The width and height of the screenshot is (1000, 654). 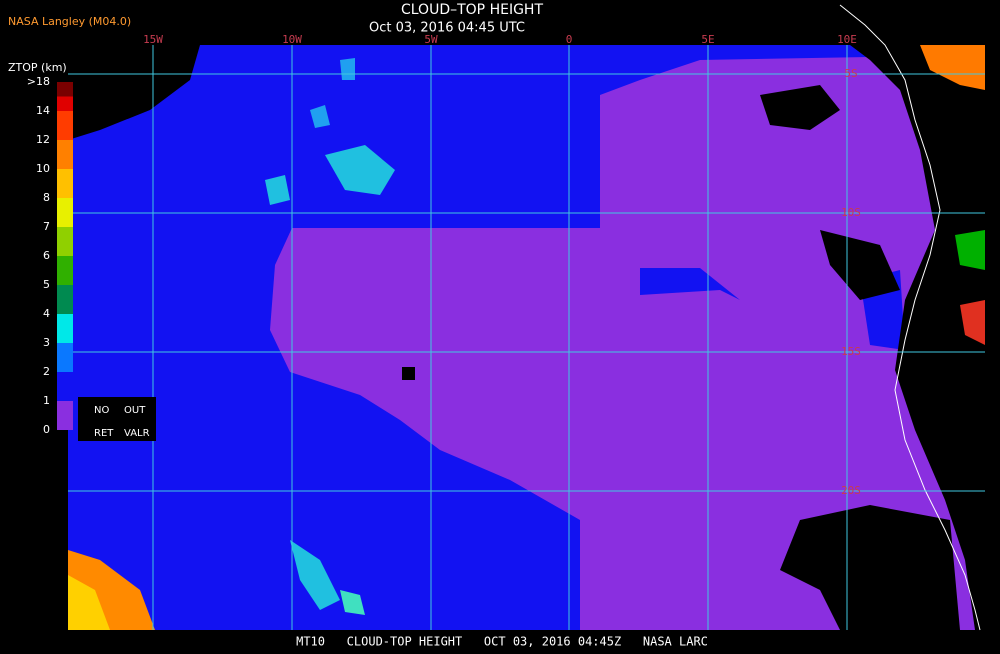 I want to click on source: NASA Langley (M04.0), so click(x=69, y=21).